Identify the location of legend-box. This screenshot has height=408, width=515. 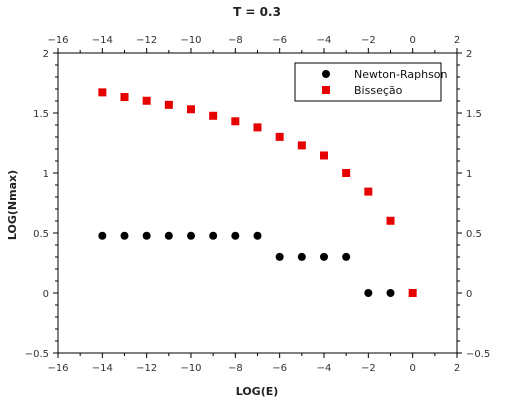
(368, 82).